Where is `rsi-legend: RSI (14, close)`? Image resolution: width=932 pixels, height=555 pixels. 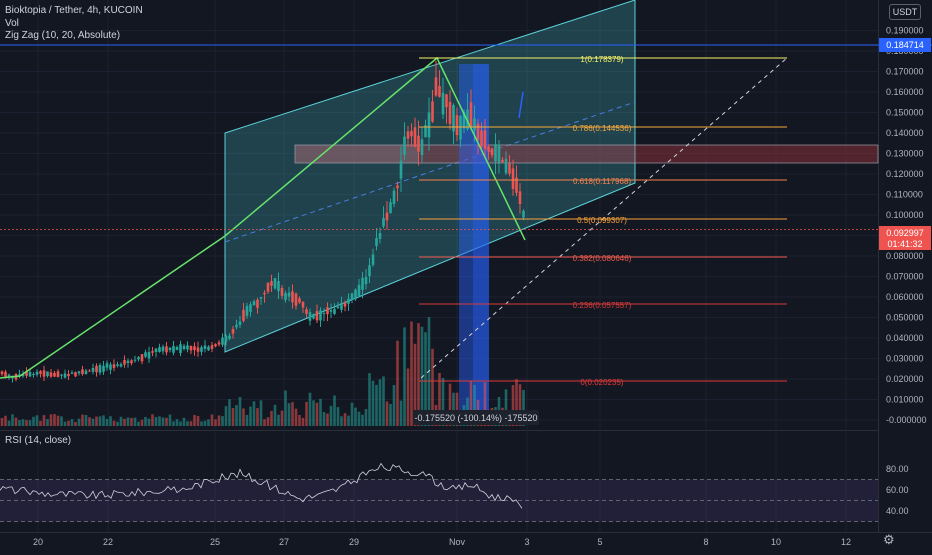 rsi-legend: RSI (14, close) is located at coordinates (38, 440).